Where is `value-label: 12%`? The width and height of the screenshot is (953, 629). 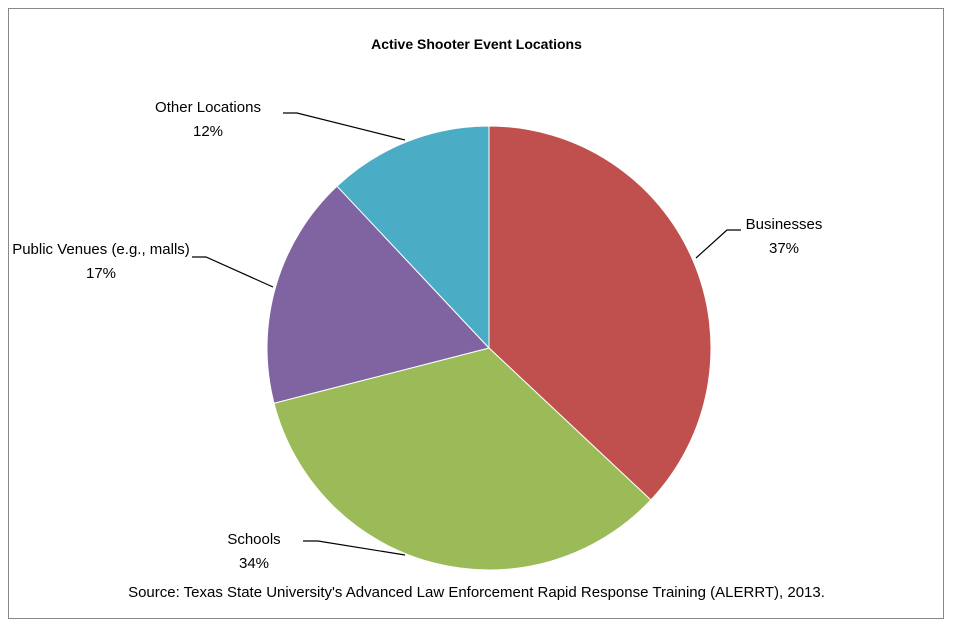 value-label: 12% is located at coordinates (208, 131).